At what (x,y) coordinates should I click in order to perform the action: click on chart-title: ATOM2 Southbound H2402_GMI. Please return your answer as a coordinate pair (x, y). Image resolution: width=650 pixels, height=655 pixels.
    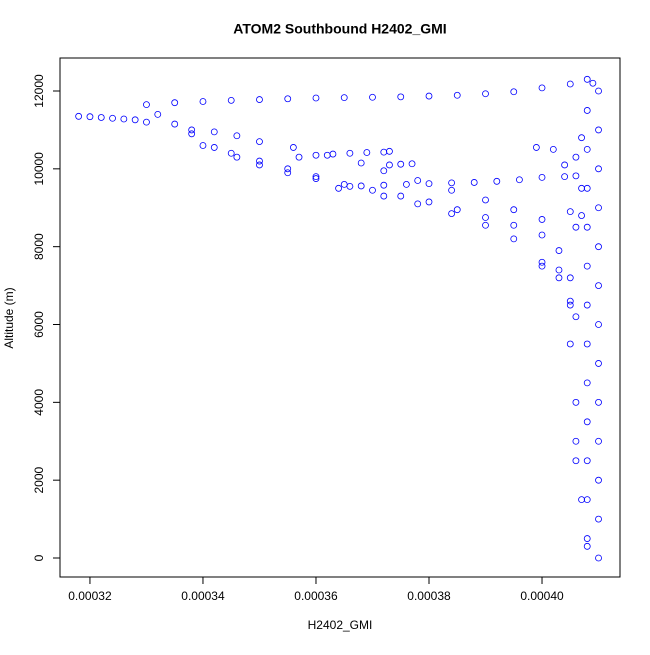
    Looking at the image, I should click on (339, 29).